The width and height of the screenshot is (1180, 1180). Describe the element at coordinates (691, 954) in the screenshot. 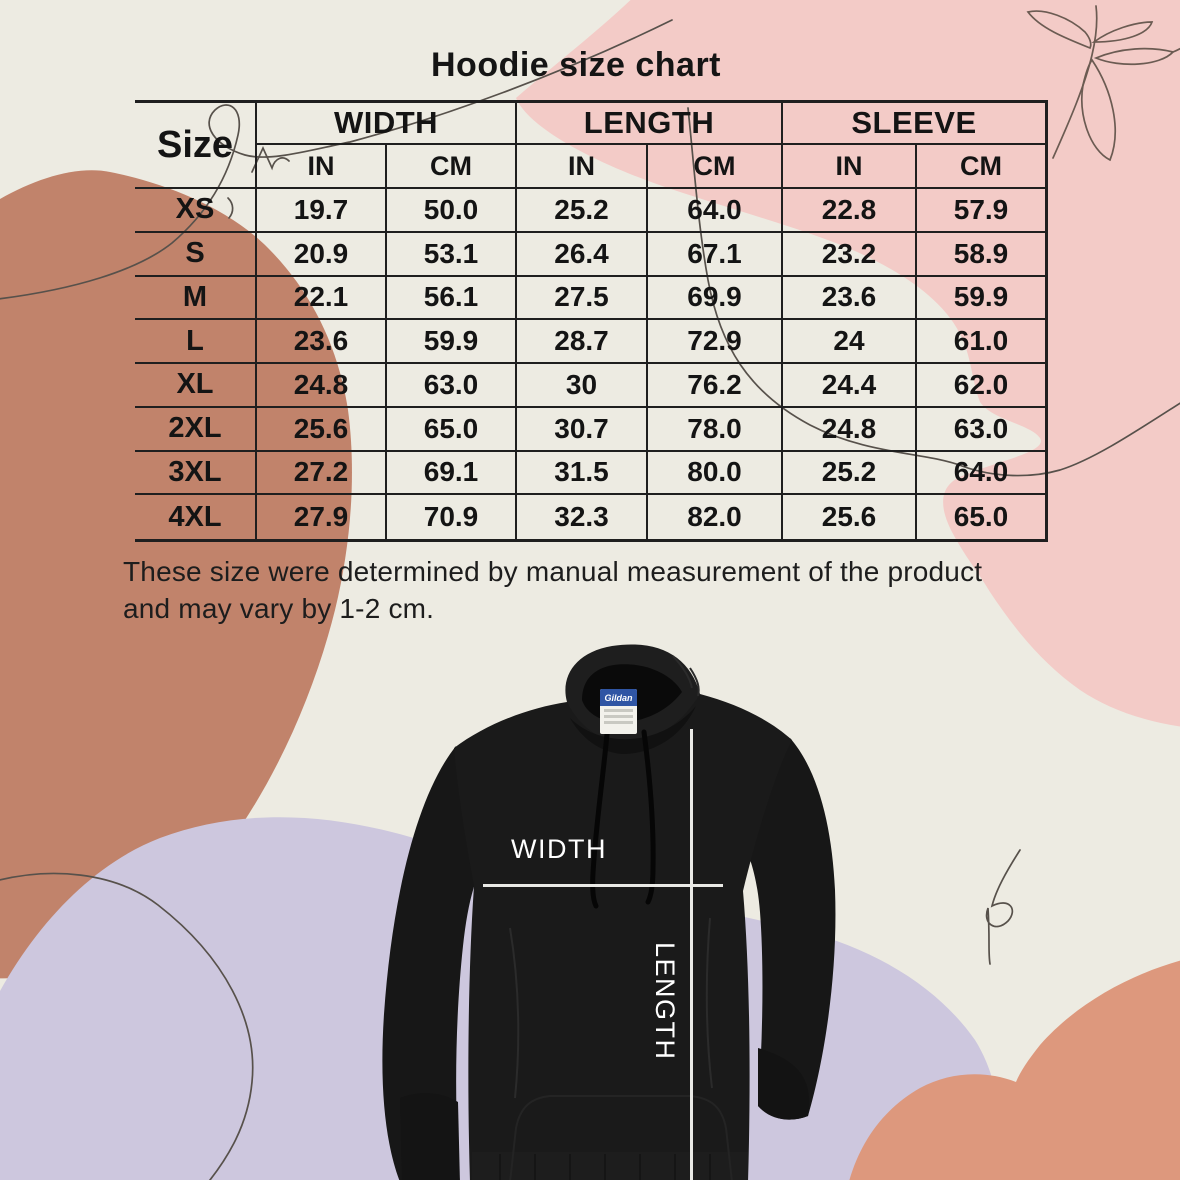

I see `length-measure-line` at that location.